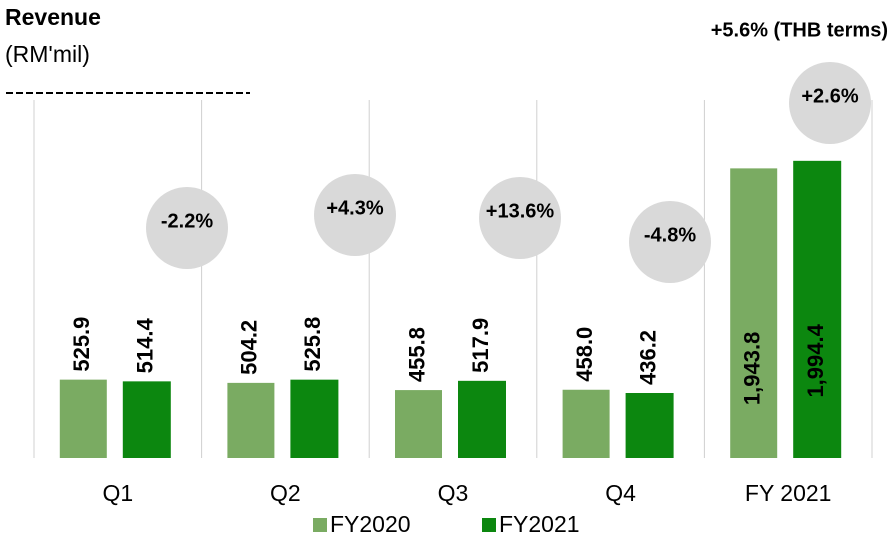 Image resolution: width=894 pixels, height=544 pixels. I want to click on legend-label: FY2020, so click(370, 524).